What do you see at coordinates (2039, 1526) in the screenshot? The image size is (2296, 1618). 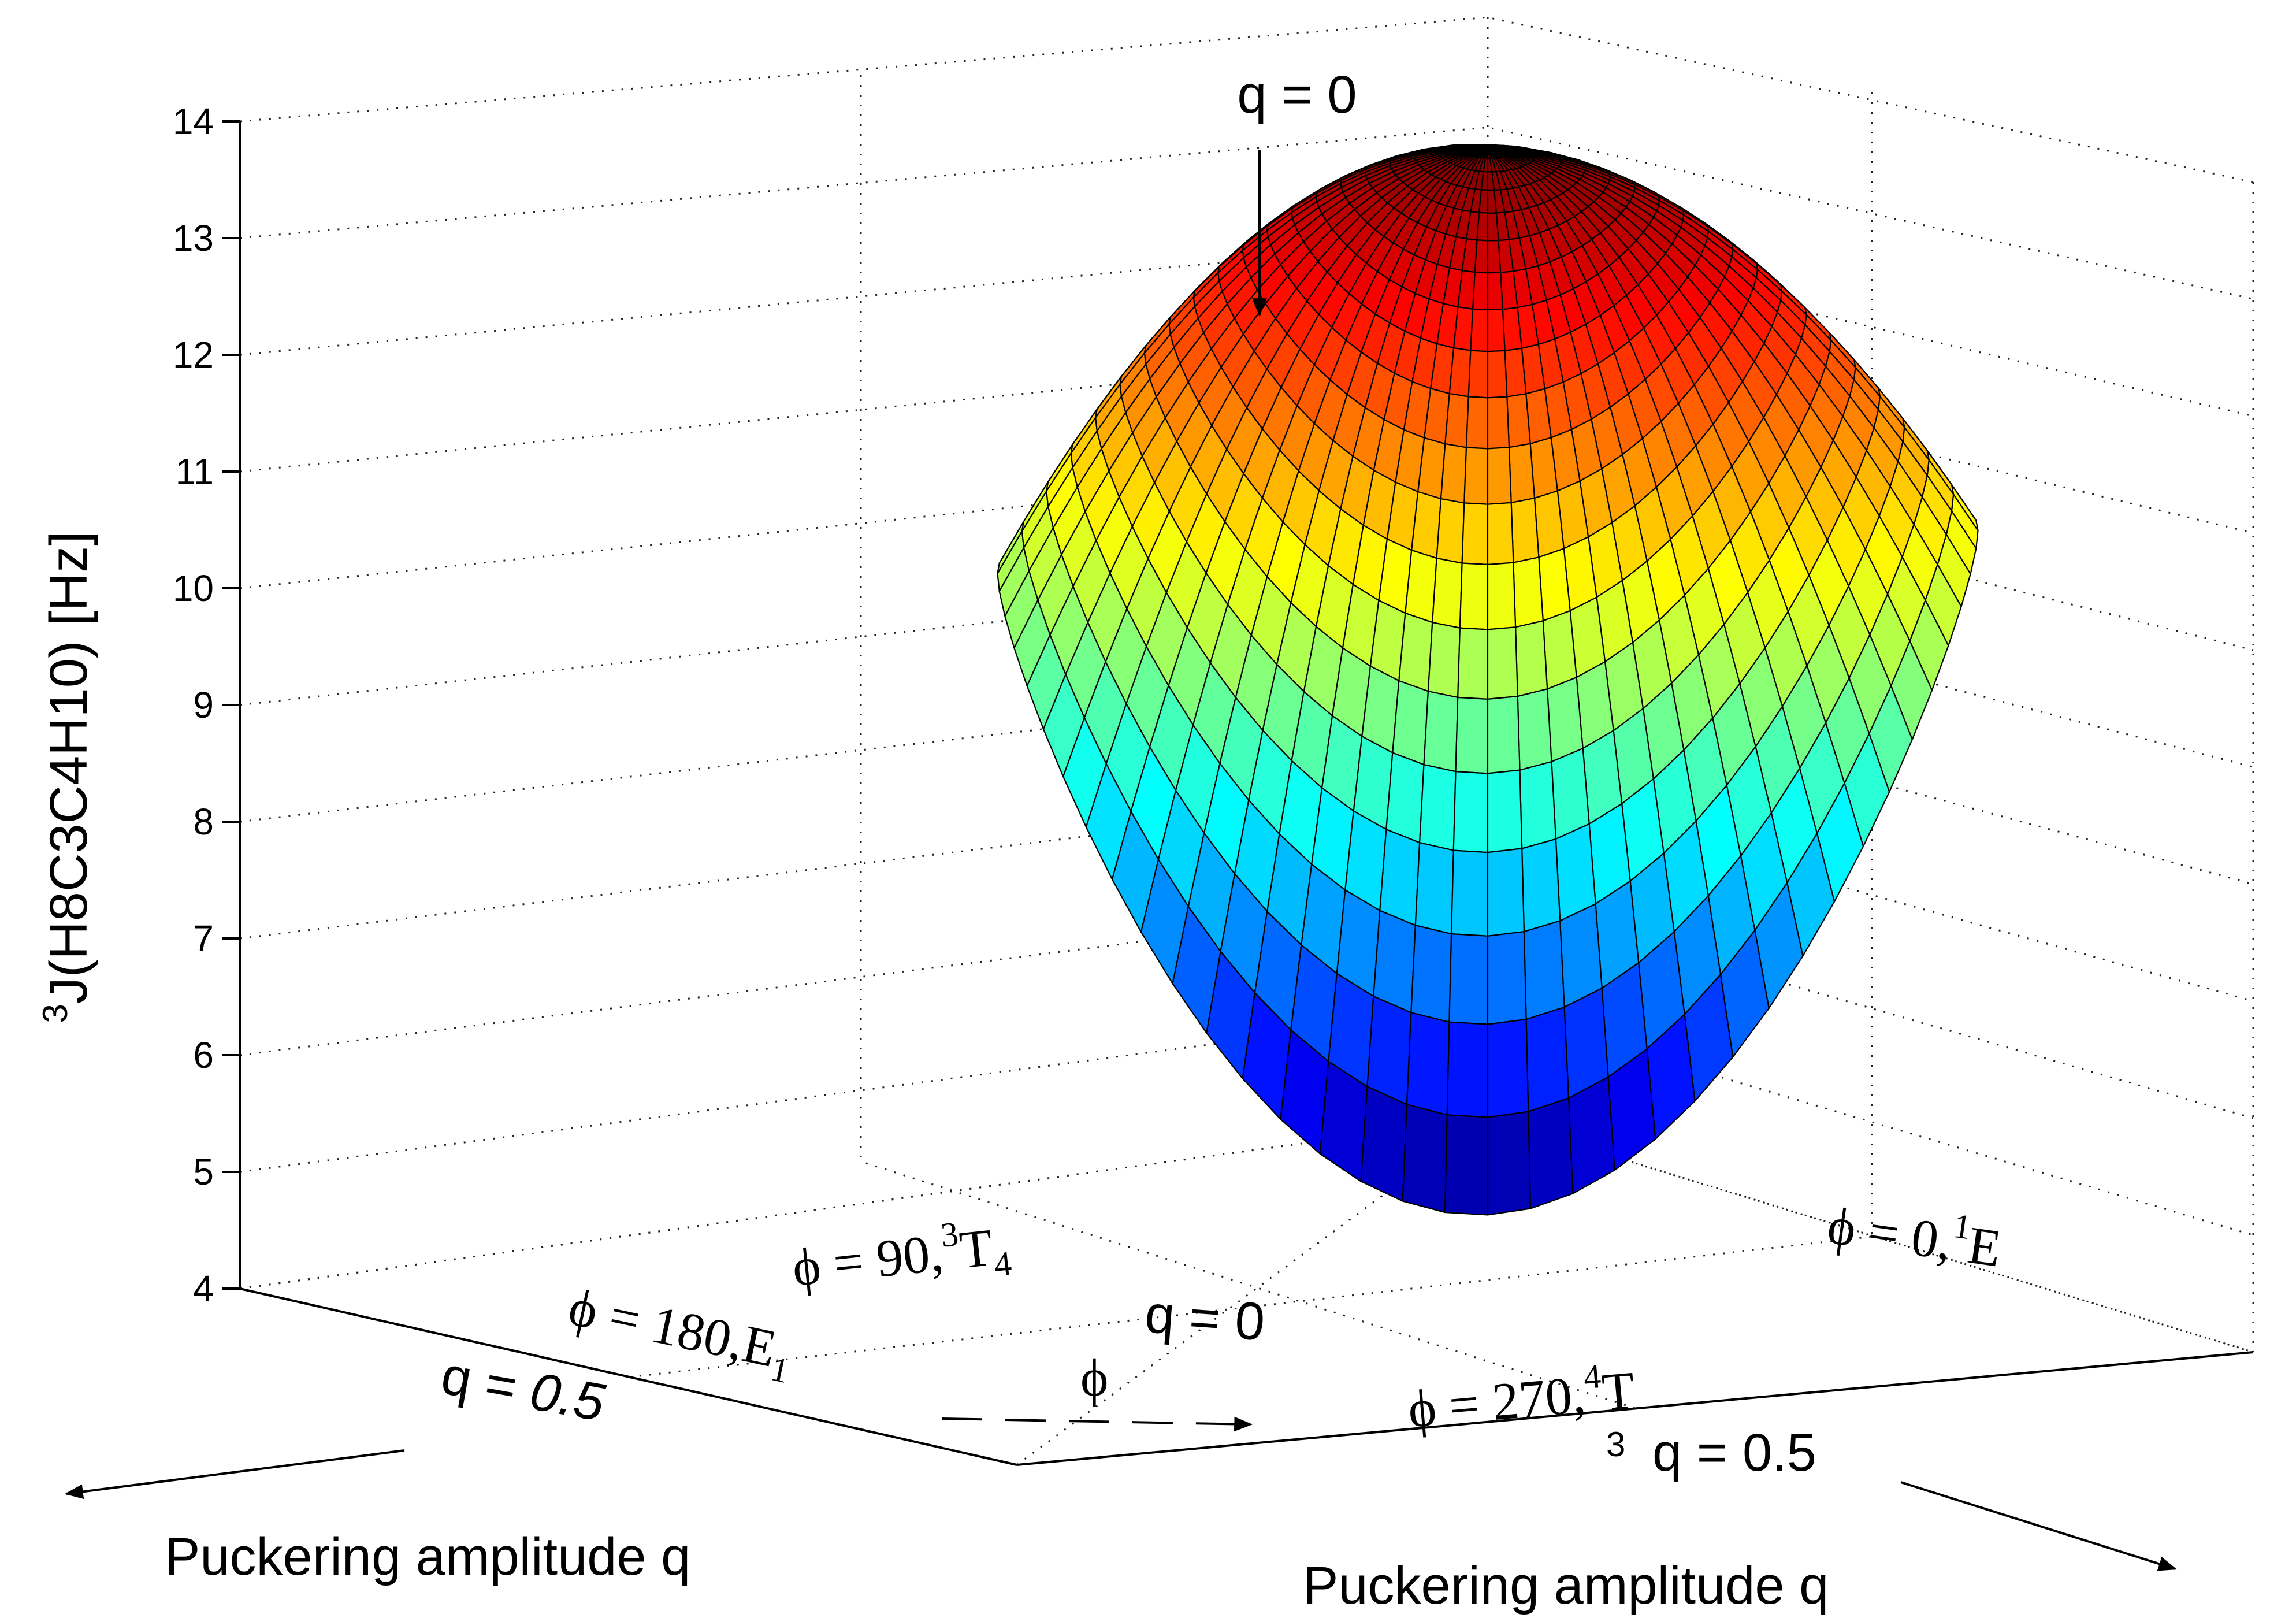 I see `arrow-y-axis` at bounding box center [2039, 1526].